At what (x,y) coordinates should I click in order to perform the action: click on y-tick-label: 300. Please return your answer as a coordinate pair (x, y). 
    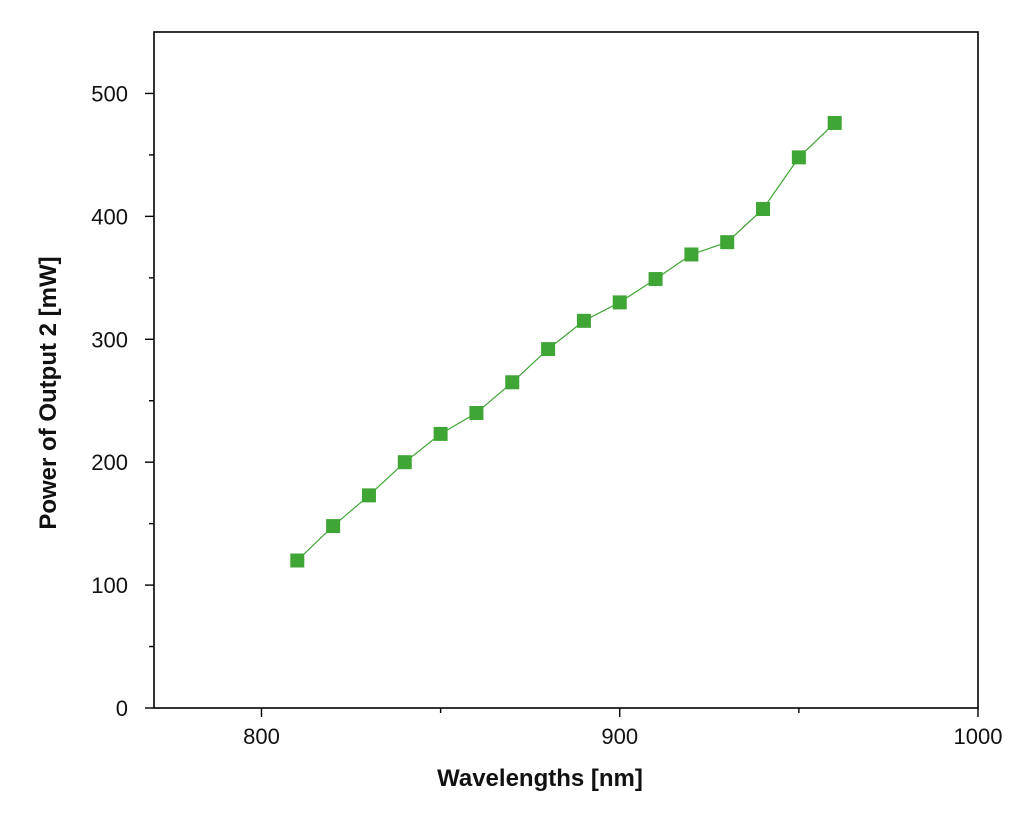
    Looking at the image, I should click on (109, 339).